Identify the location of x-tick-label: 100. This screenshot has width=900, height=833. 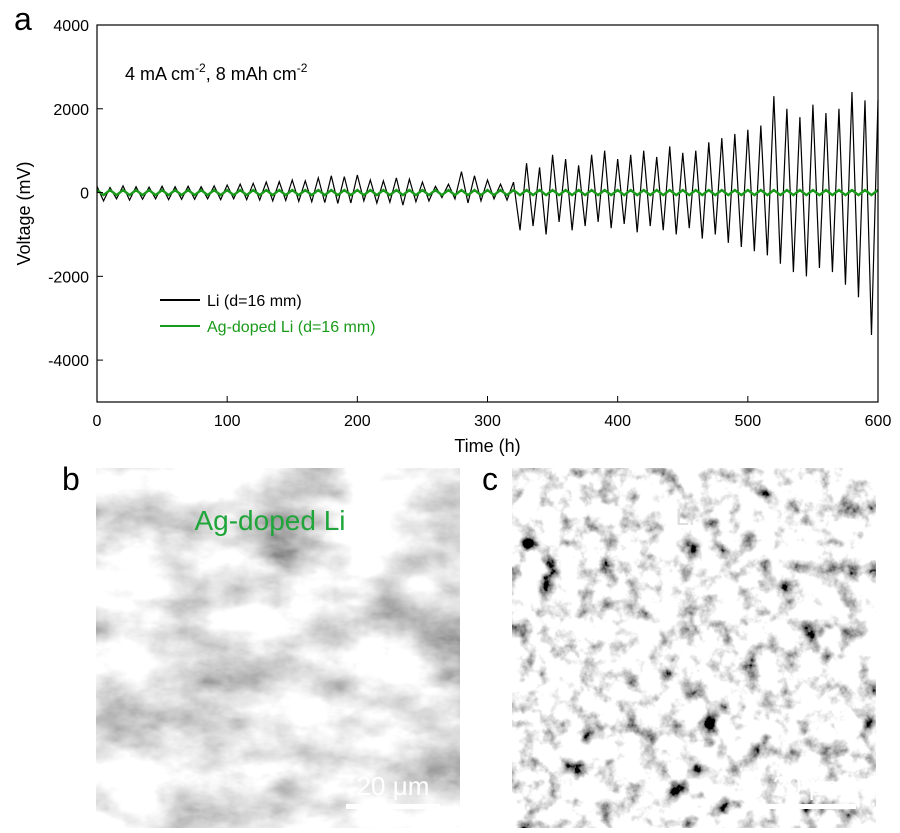
(227, 421).